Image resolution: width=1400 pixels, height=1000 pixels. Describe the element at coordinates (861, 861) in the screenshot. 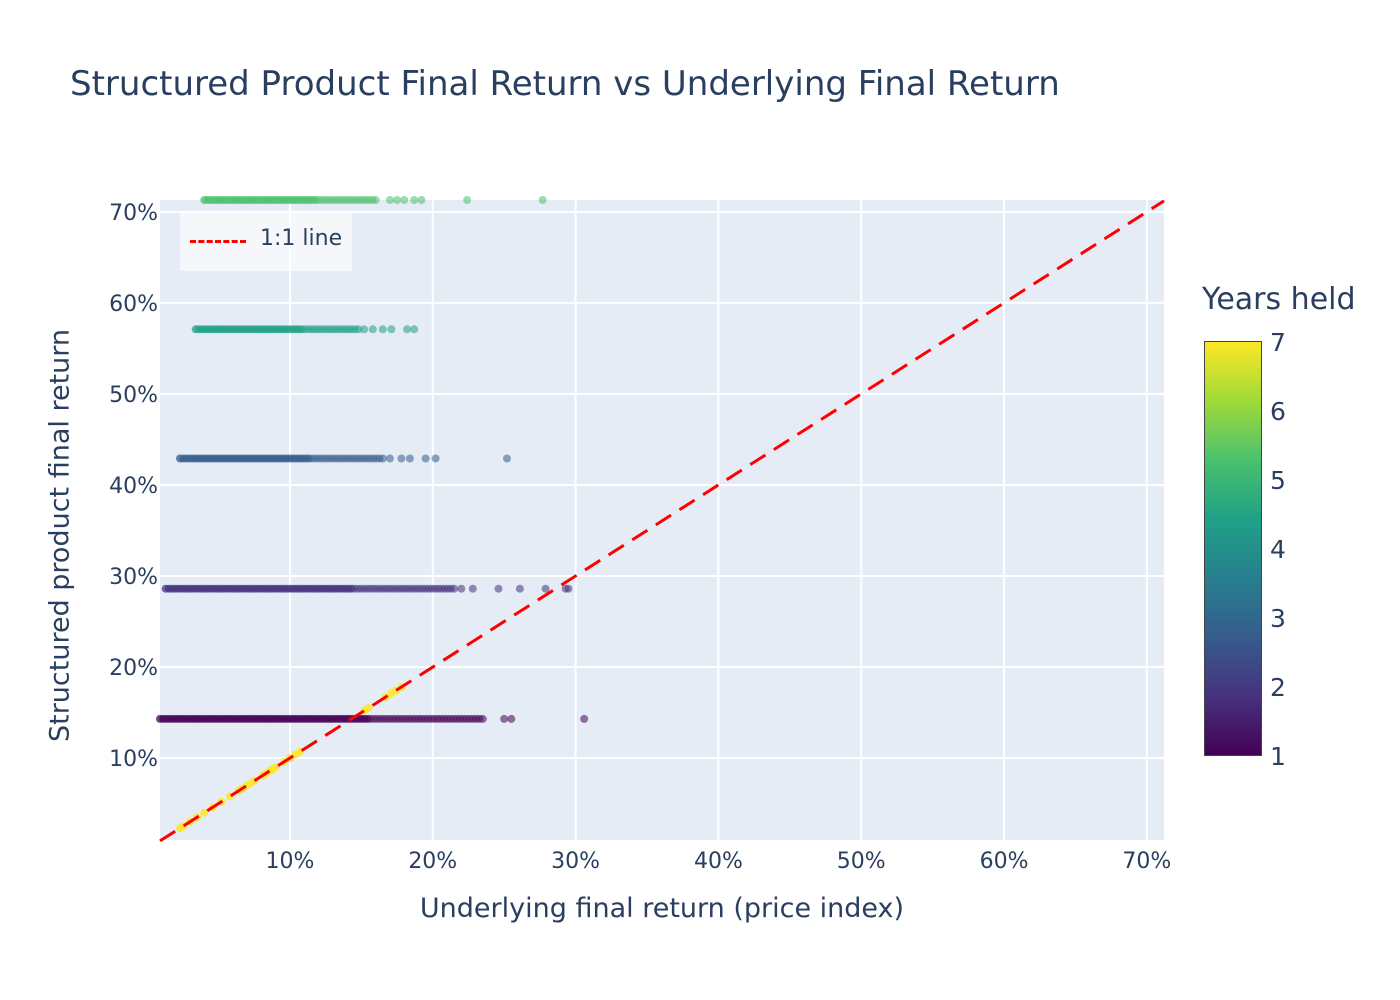

I see `x-tick-label: 50%` at that location.